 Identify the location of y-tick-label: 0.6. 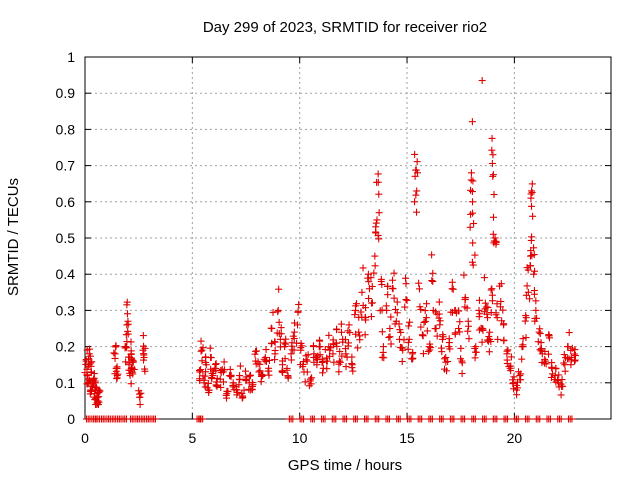
(66, 202).